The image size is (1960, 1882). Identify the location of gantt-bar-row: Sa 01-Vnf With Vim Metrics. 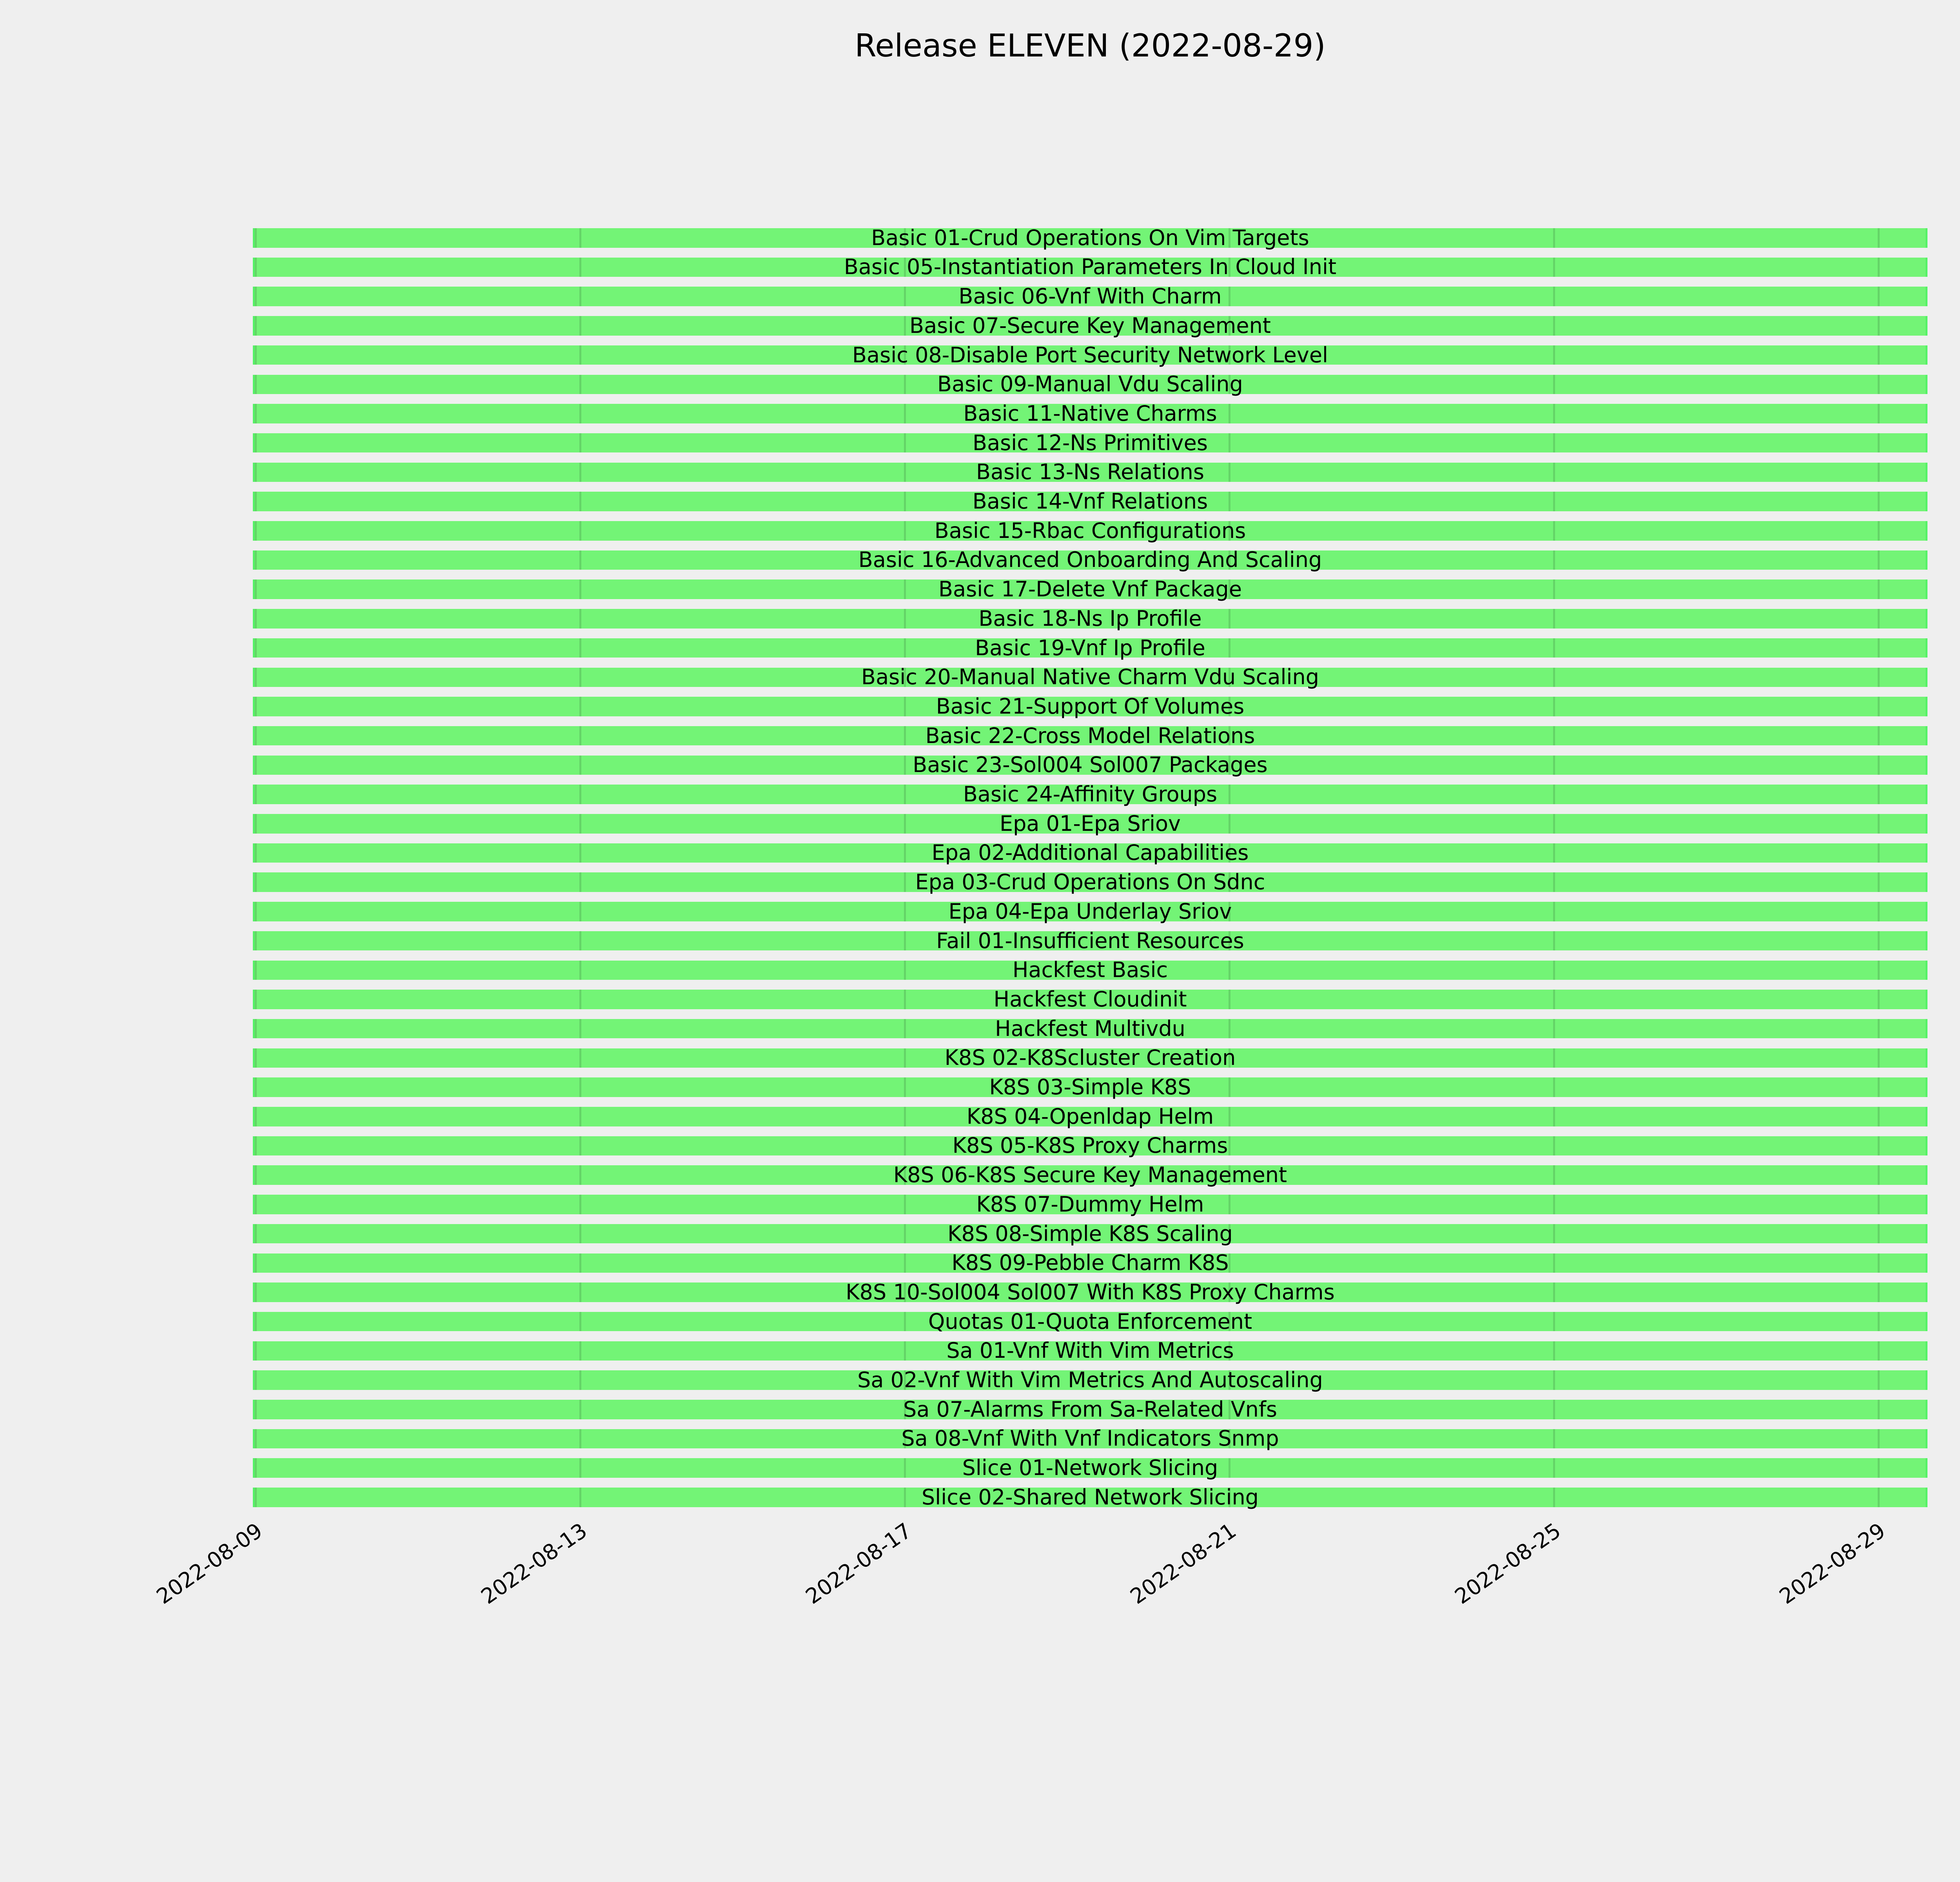
(1090, 1350).